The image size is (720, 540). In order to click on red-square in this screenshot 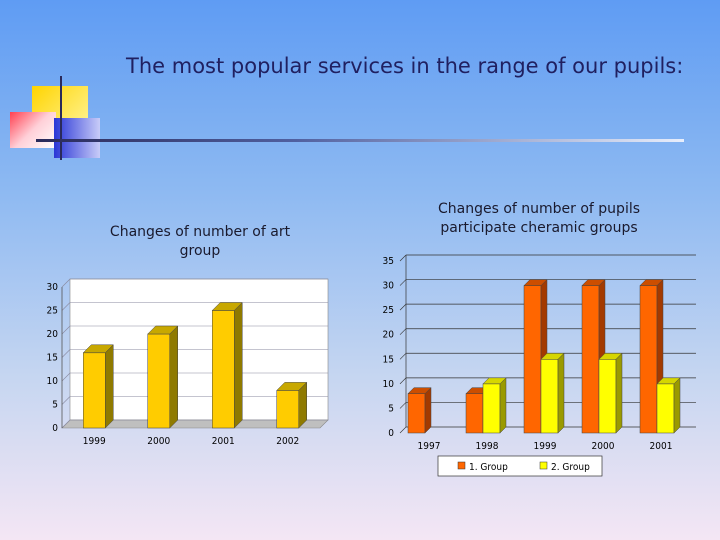, I will do `click(33, 130)`.